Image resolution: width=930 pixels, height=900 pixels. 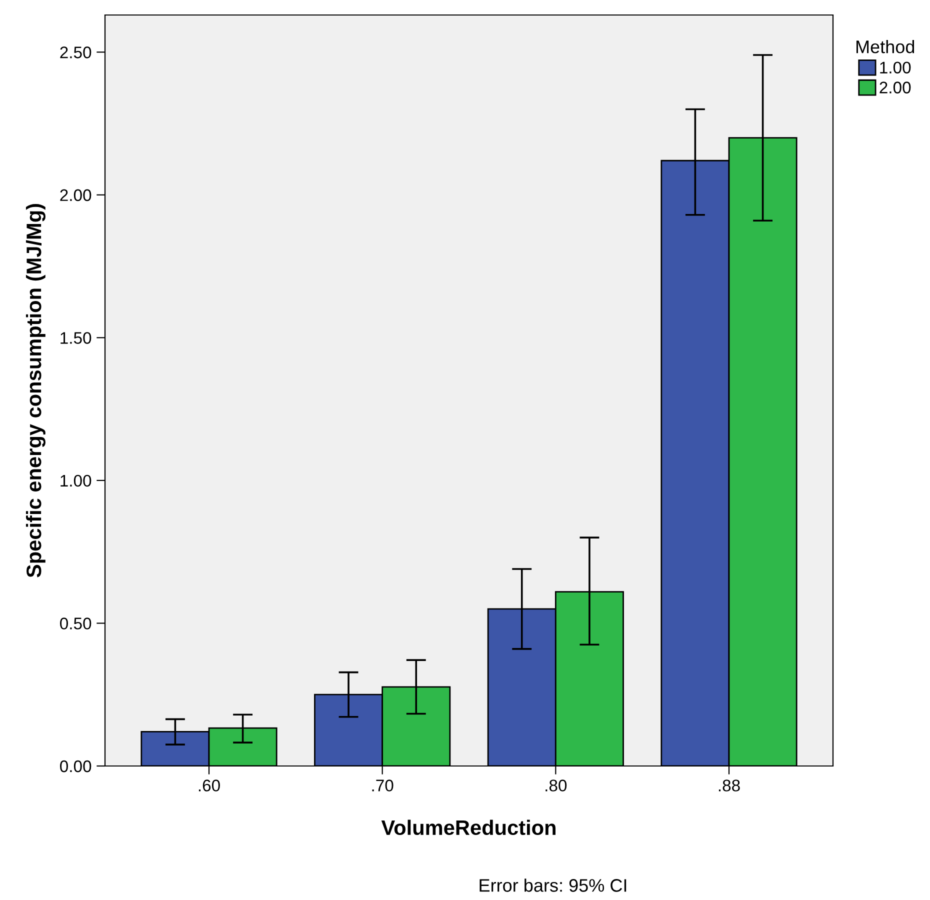 I want to click on x-tick-label: .70, so click(x=383, y=786).